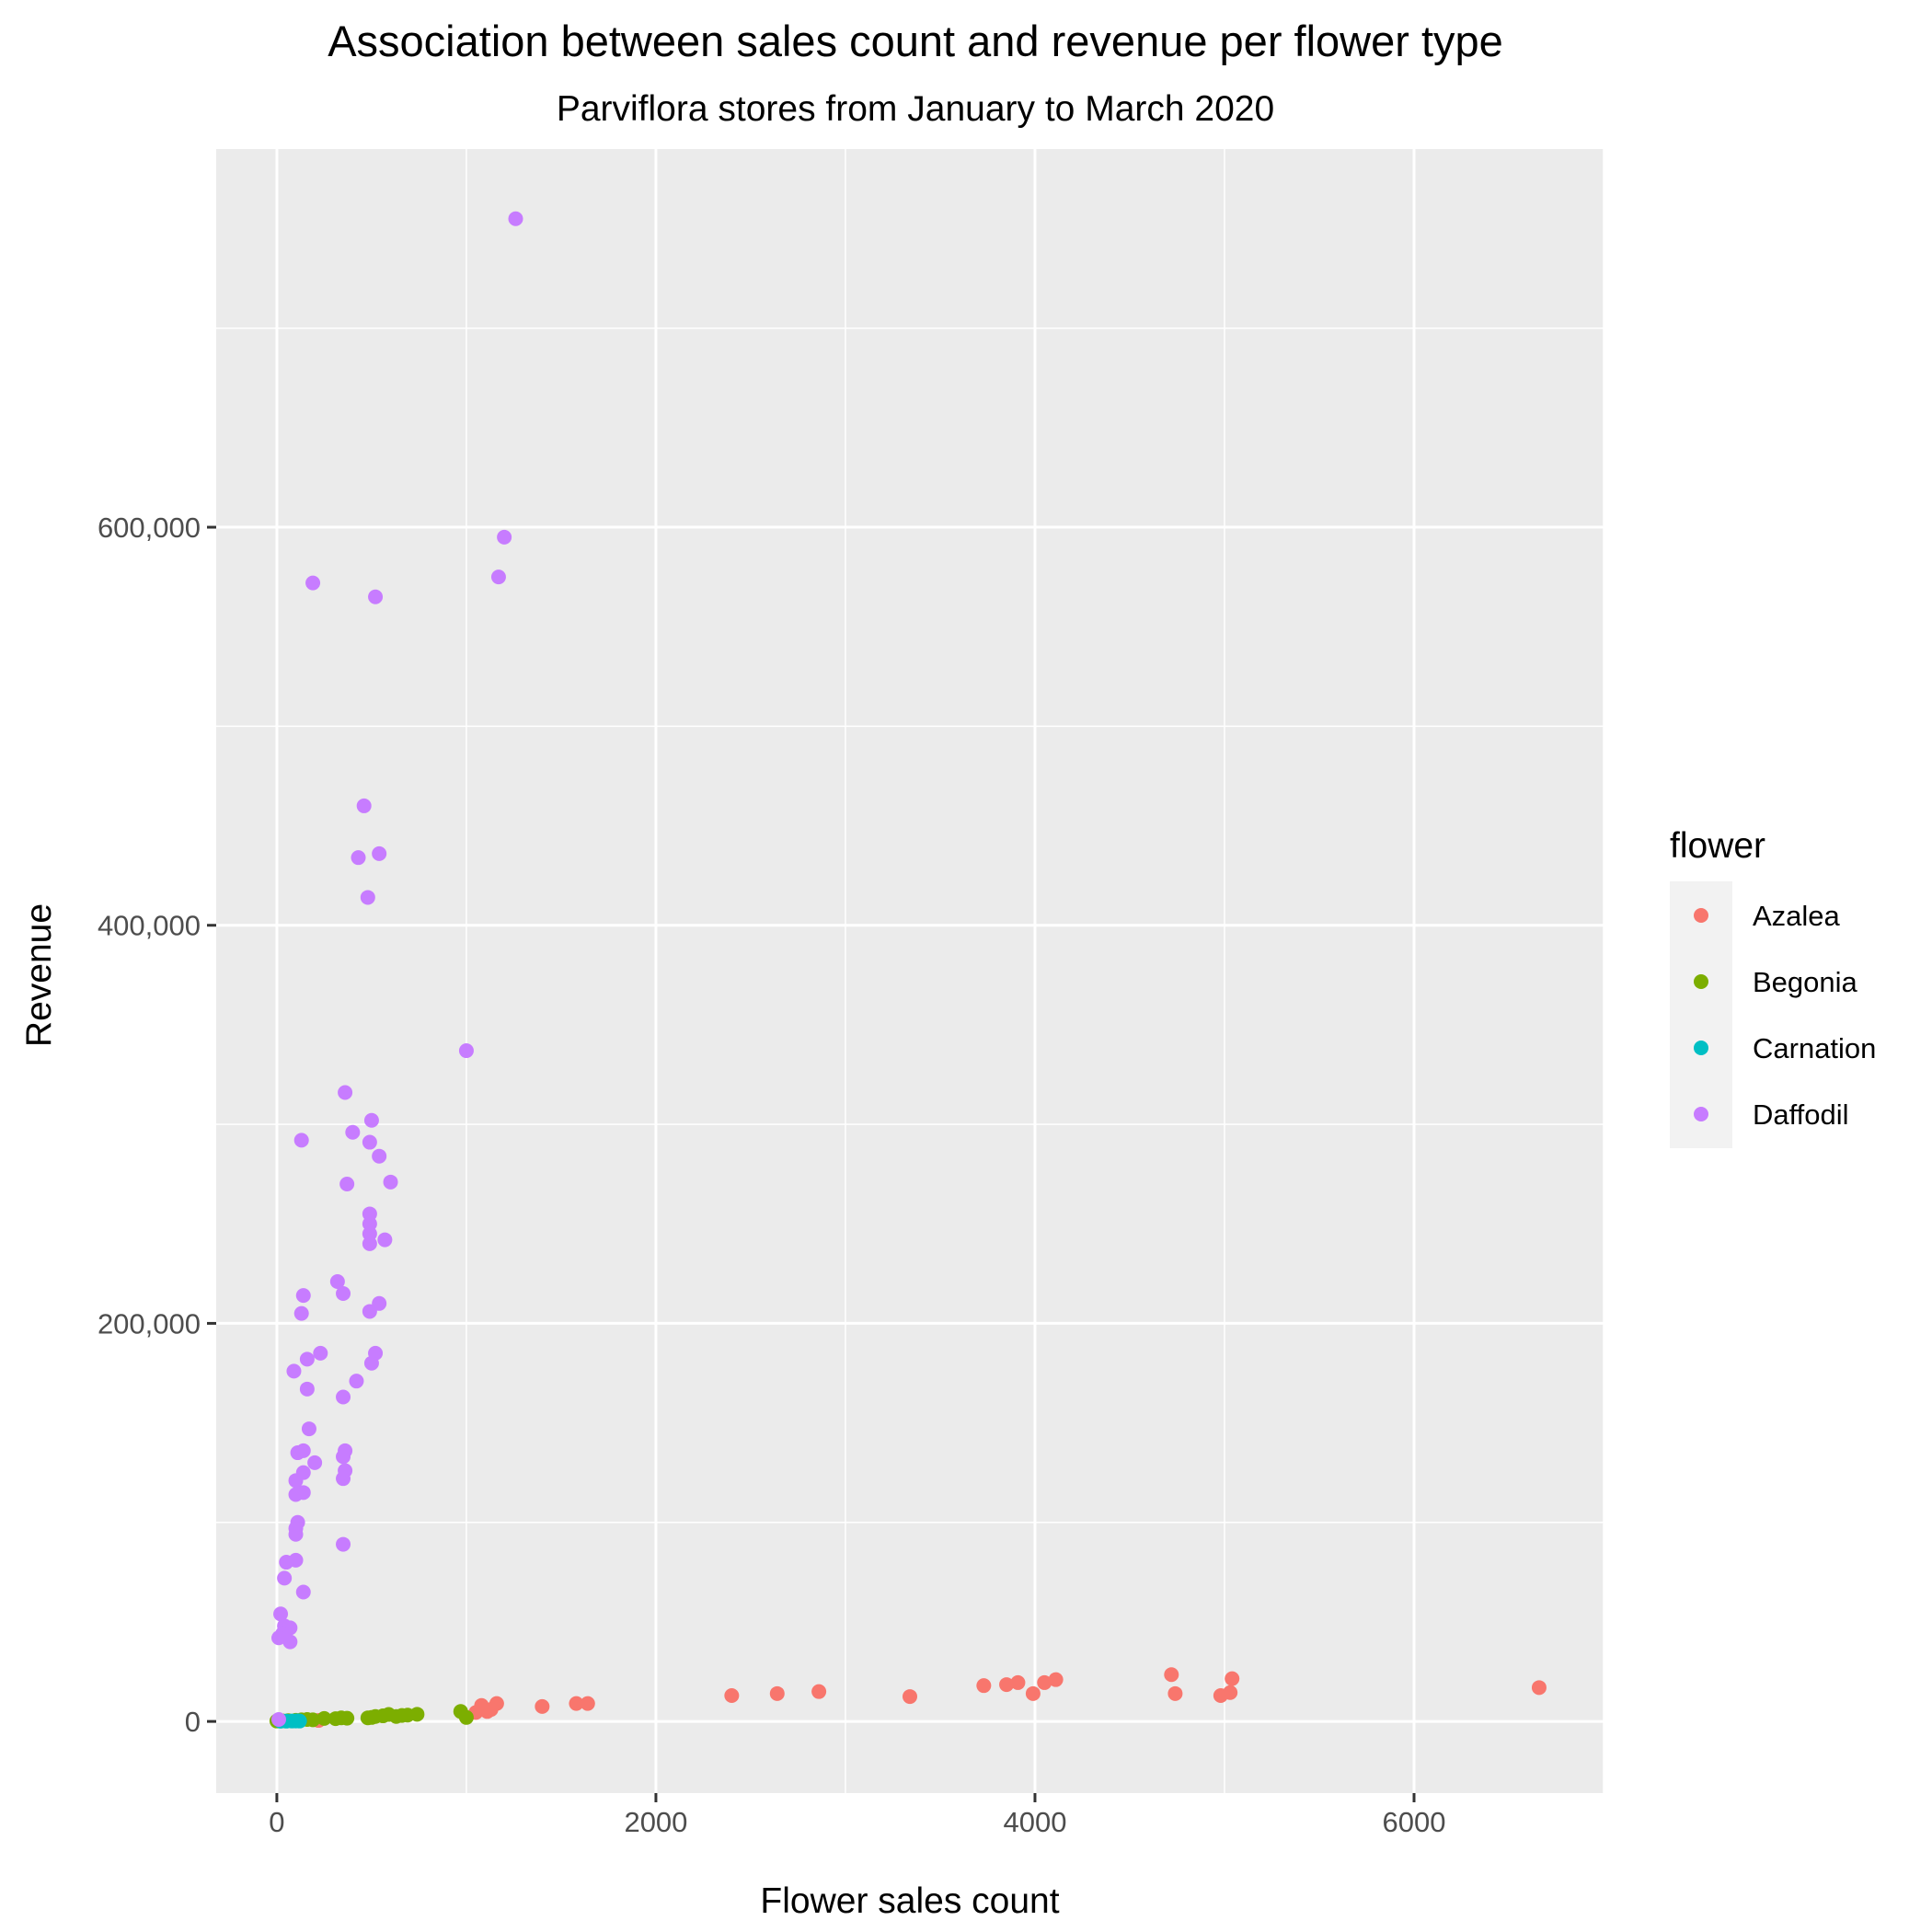 The height and width of the screenshot is (1932, 1932). Describe the element at coordinates (857, 1815) in the screenshot. I see `x-axis-ticks: 0 2000 4000 6000` at that location.